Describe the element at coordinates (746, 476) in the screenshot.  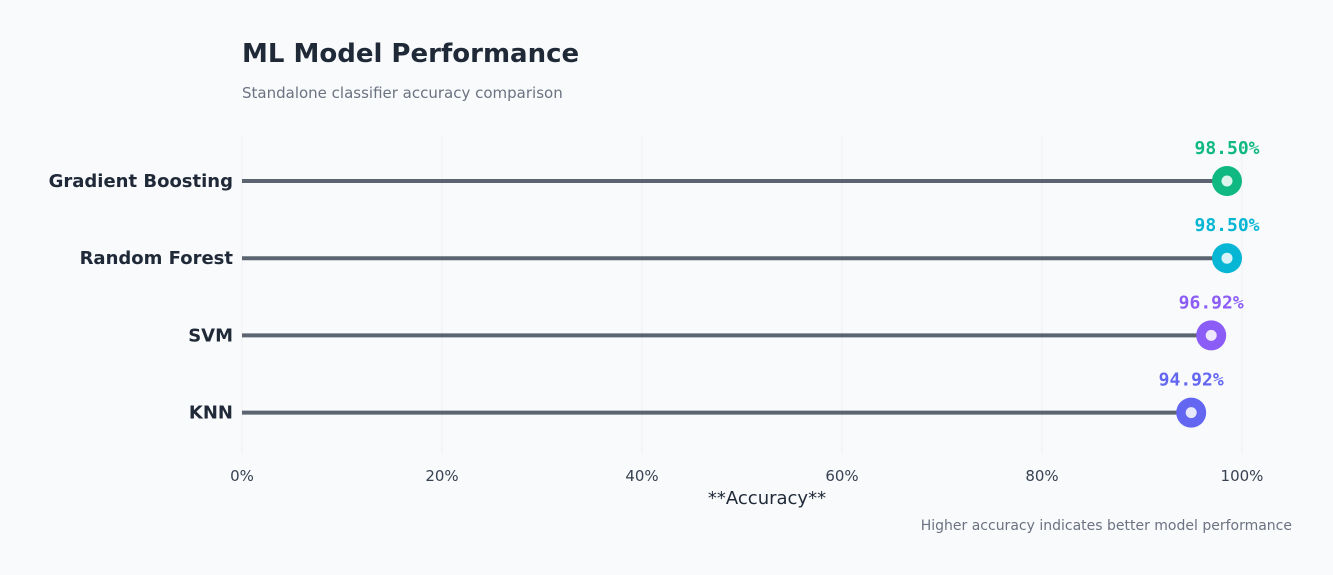
I see `x-axis-ticks: 0% 20% 40% 60% 80% 100%` at that location.